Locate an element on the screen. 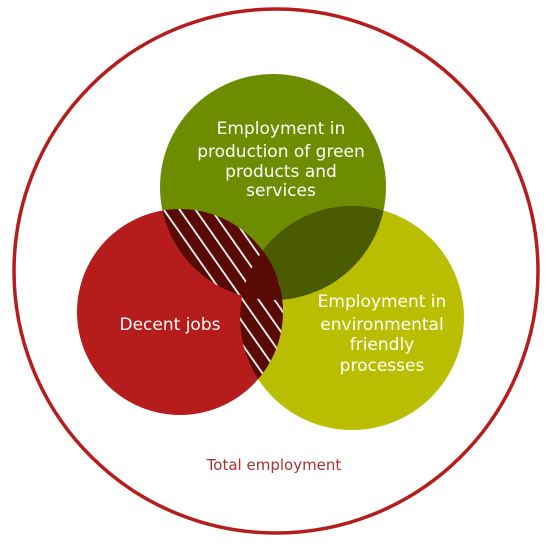  env-processes-label-line3: friendly is located at coordinates (382, 345).